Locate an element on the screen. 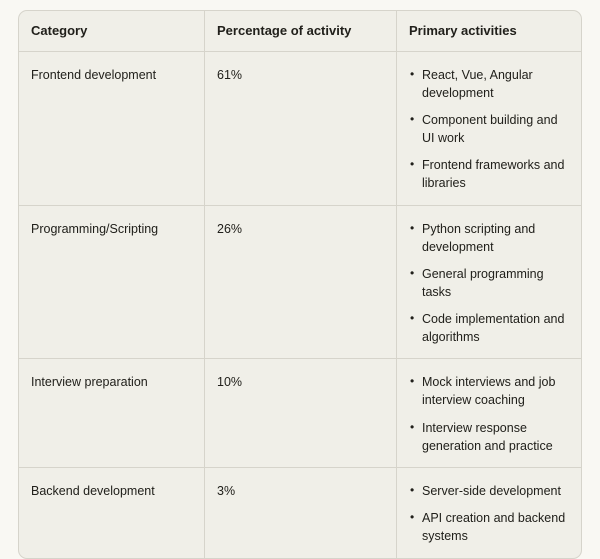  activity-item: Python scripting and development is located at coordinates (489, 238).